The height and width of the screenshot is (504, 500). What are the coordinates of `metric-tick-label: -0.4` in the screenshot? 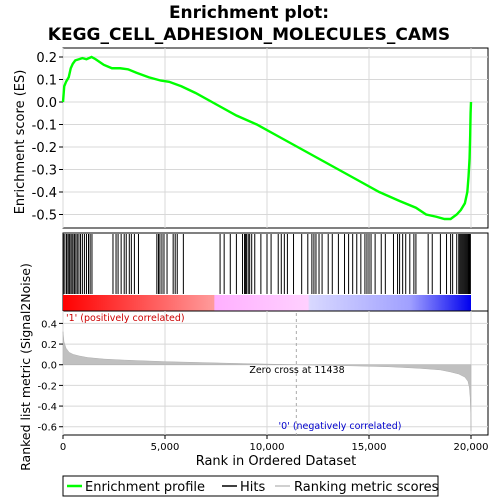 It's located at (47, 407).